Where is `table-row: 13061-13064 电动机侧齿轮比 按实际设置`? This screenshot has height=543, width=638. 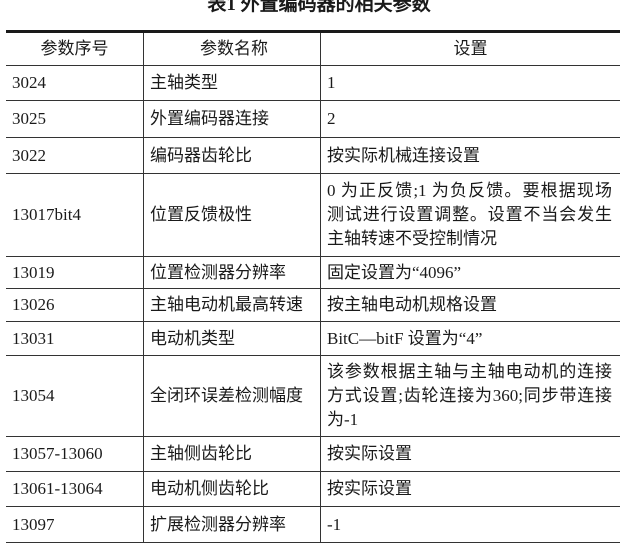 table-row: 13061-13064 电动机侧齿轮比 按实际设置 is located at coordinates (313, 489).